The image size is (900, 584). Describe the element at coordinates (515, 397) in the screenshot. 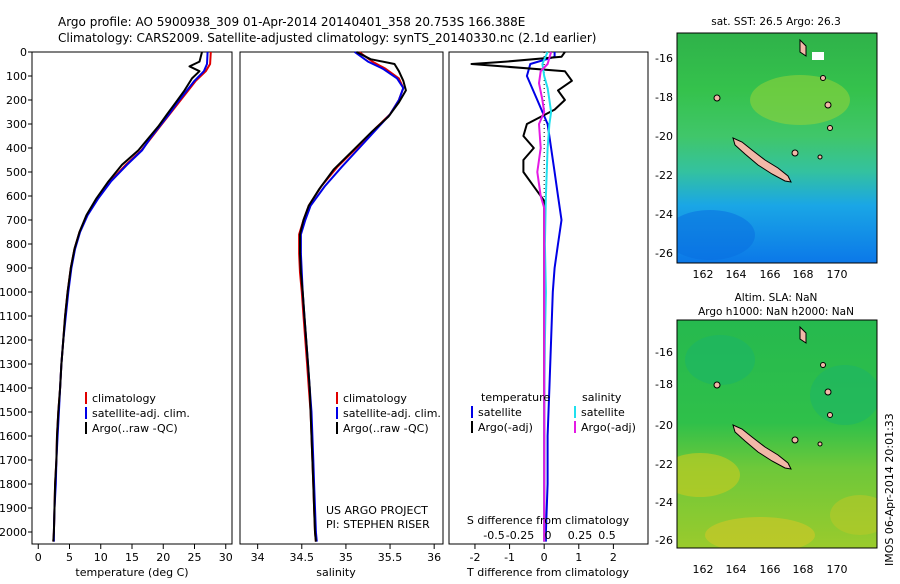

I see `legend-header-temperature: temperature` at that location.